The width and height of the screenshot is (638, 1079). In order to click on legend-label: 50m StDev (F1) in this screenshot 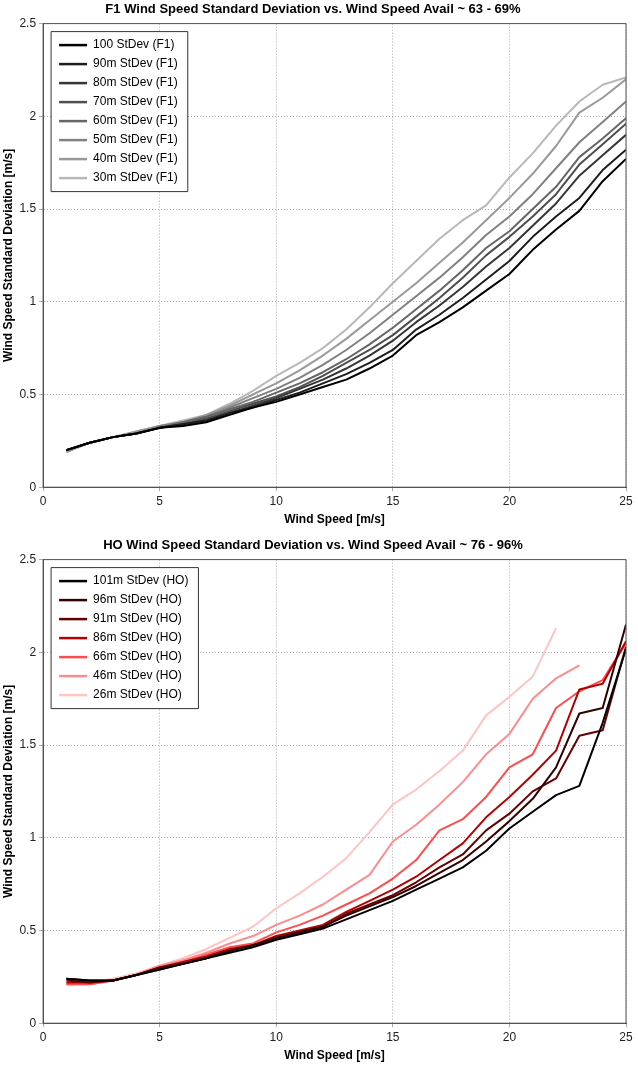, I will do `click(135, 139)`.